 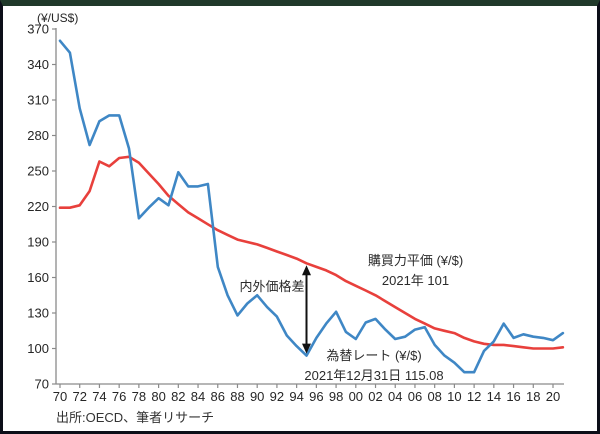 What do you see at coordinates (237, 396) in the screenshot?
I see `x-tick-label: 88` at bounding box center [237, 396].